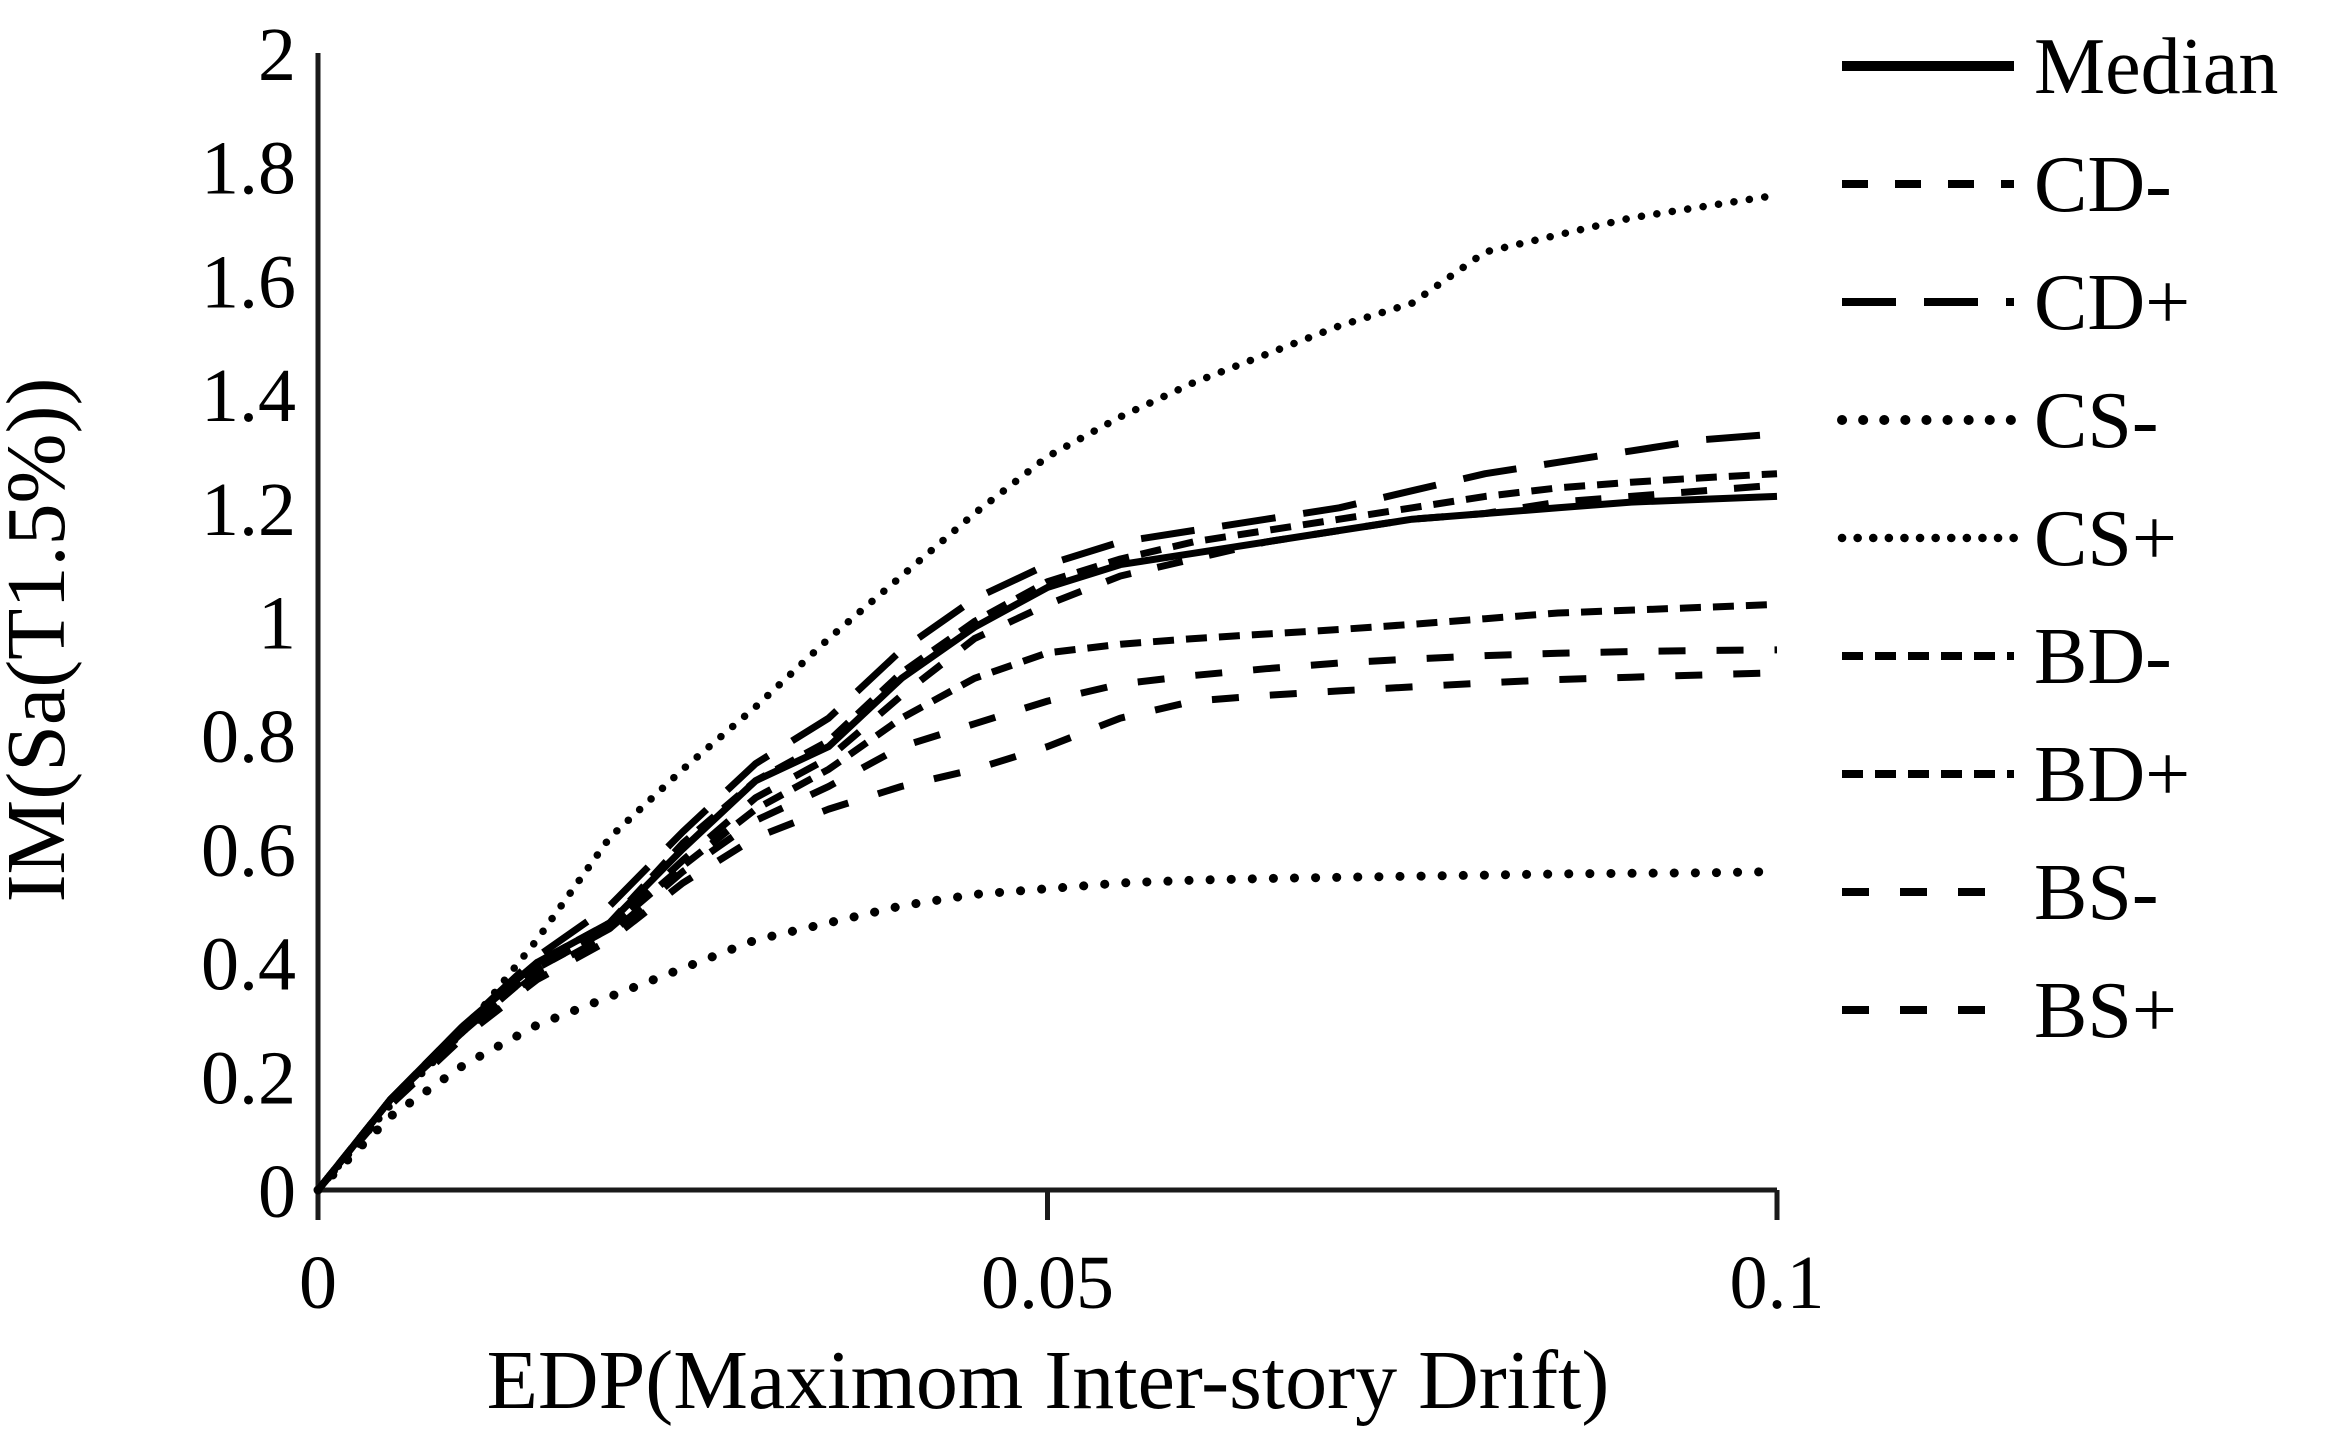 This screenshot has width=2345, height=1451. Describe the element at coordinates (248, 282) in the screenshot. I see `y-tick-label-1.6: 1.6` at that location.